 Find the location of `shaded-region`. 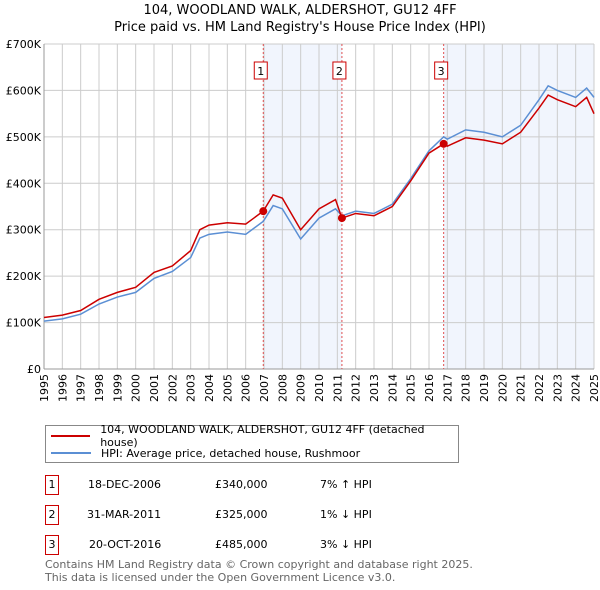

shaded-region is located at coordinates (518, 206).